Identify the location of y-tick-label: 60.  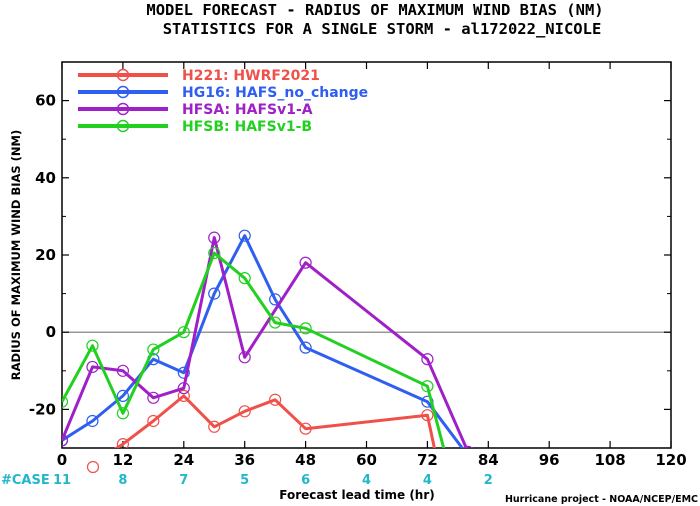
(45, 101).